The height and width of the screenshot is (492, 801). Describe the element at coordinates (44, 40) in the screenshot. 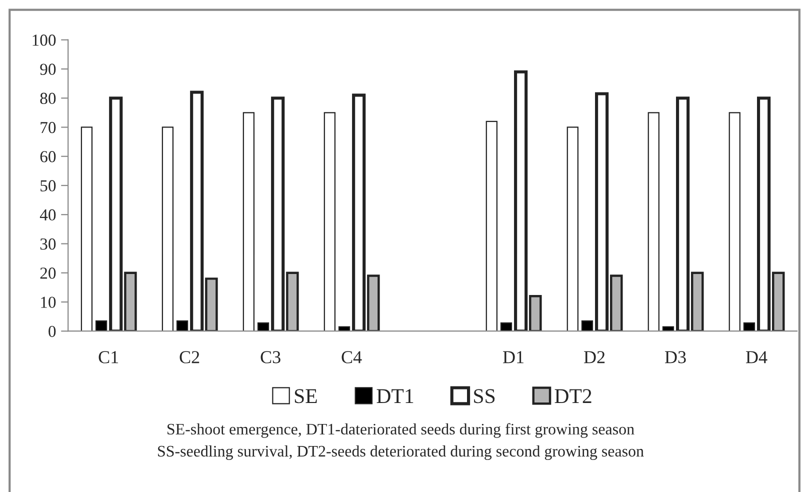

I see `y-tick-label: 100` at that location.